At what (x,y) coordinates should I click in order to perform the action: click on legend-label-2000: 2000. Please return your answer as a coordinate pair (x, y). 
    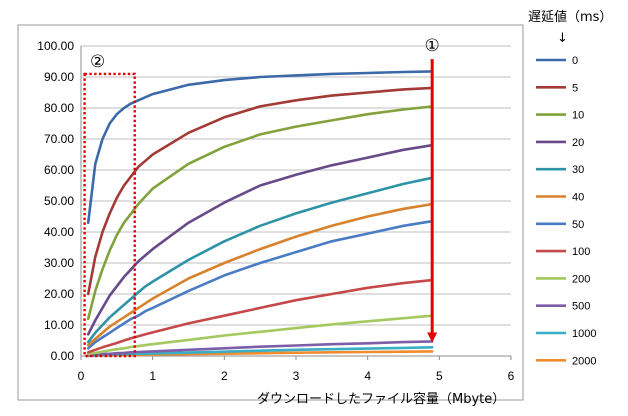
    Looking at the image, I should click on (584, 361).